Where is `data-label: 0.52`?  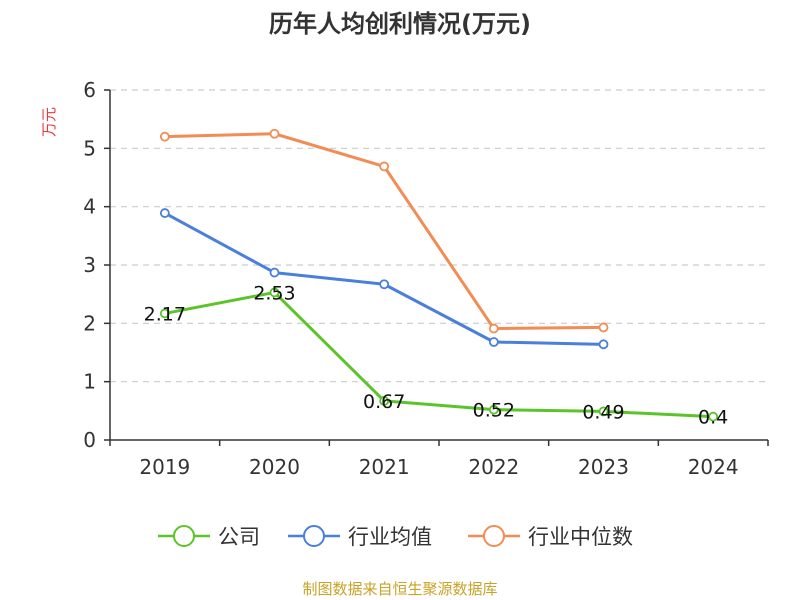
data-label: 0.52 is located at coordinates (494, 411).